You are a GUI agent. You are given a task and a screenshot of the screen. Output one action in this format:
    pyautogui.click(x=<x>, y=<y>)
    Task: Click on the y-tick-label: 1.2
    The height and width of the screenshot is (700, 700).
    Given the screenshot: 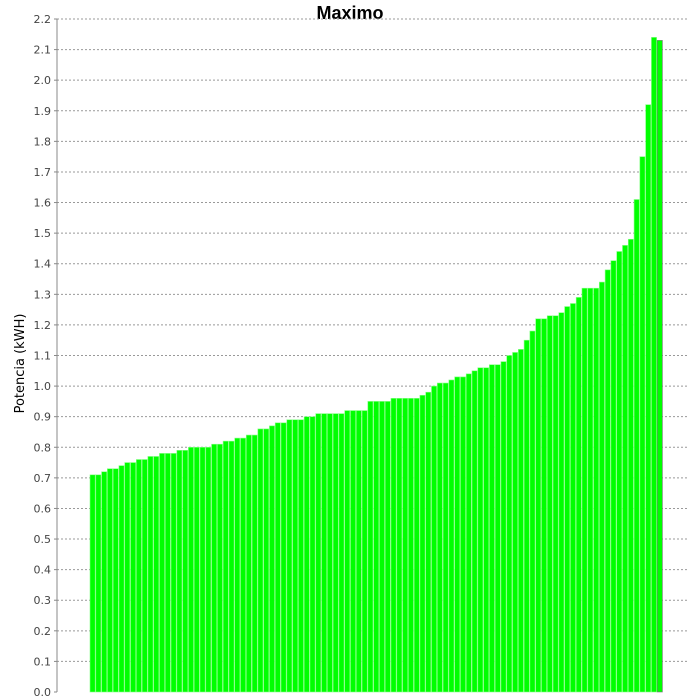 What is the action you would take?
    pyautogui.click(x=43, y=325)
    